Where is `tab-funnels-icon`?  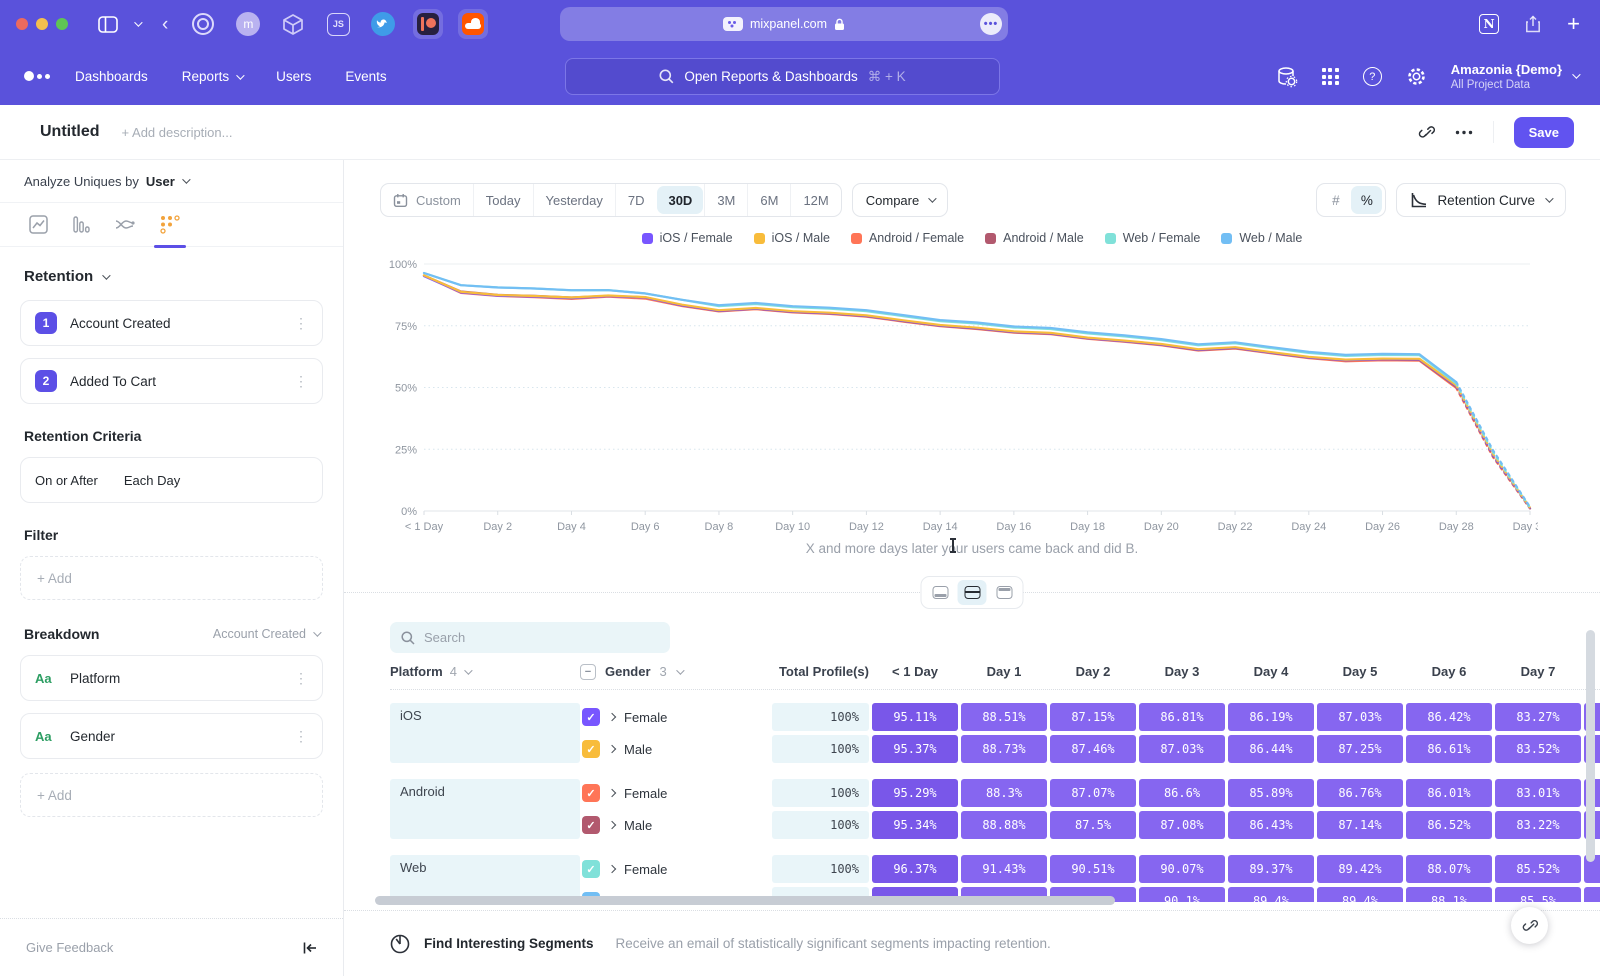
tab-funnels-icon is located at coordinates (81, 224).